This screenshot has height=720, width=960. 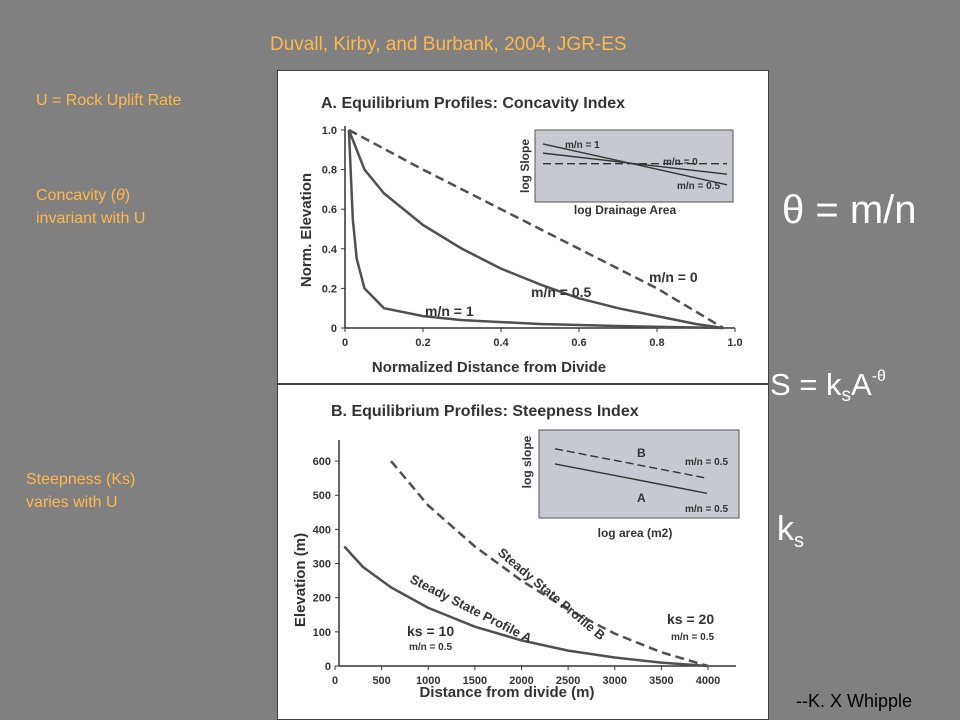 What do you see at coordinates (90, 207) in the screenshot?
I see `concavity-note: Concavity (θ) invariant with U` at bounding box center [90, 207].